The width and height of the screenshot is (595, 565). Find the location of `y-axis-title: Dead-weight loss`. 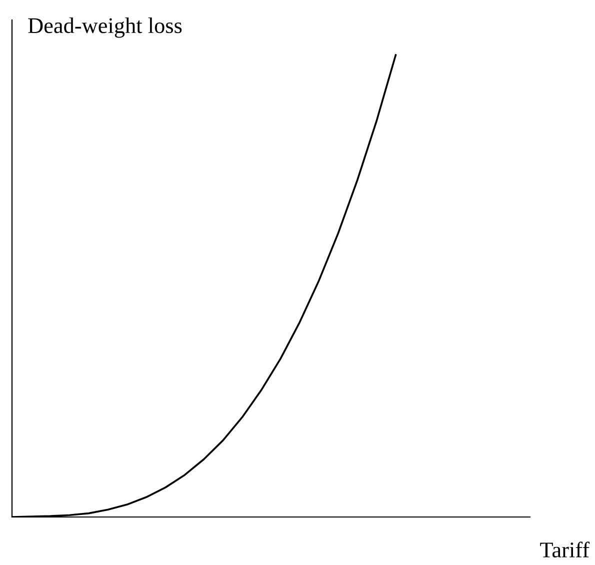

y-axis-title: Dead-weight loss is located at coordinates (105, 28).